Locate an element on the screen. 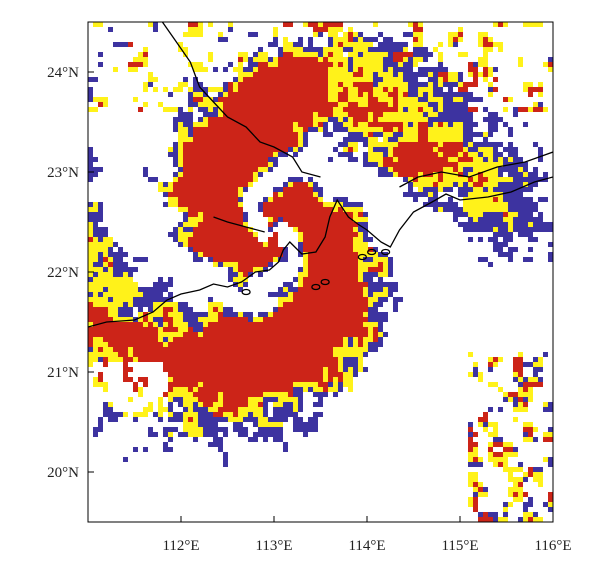 This screenshot has height=585, width=600. coastline-segment is located at coordinates (241, 100).